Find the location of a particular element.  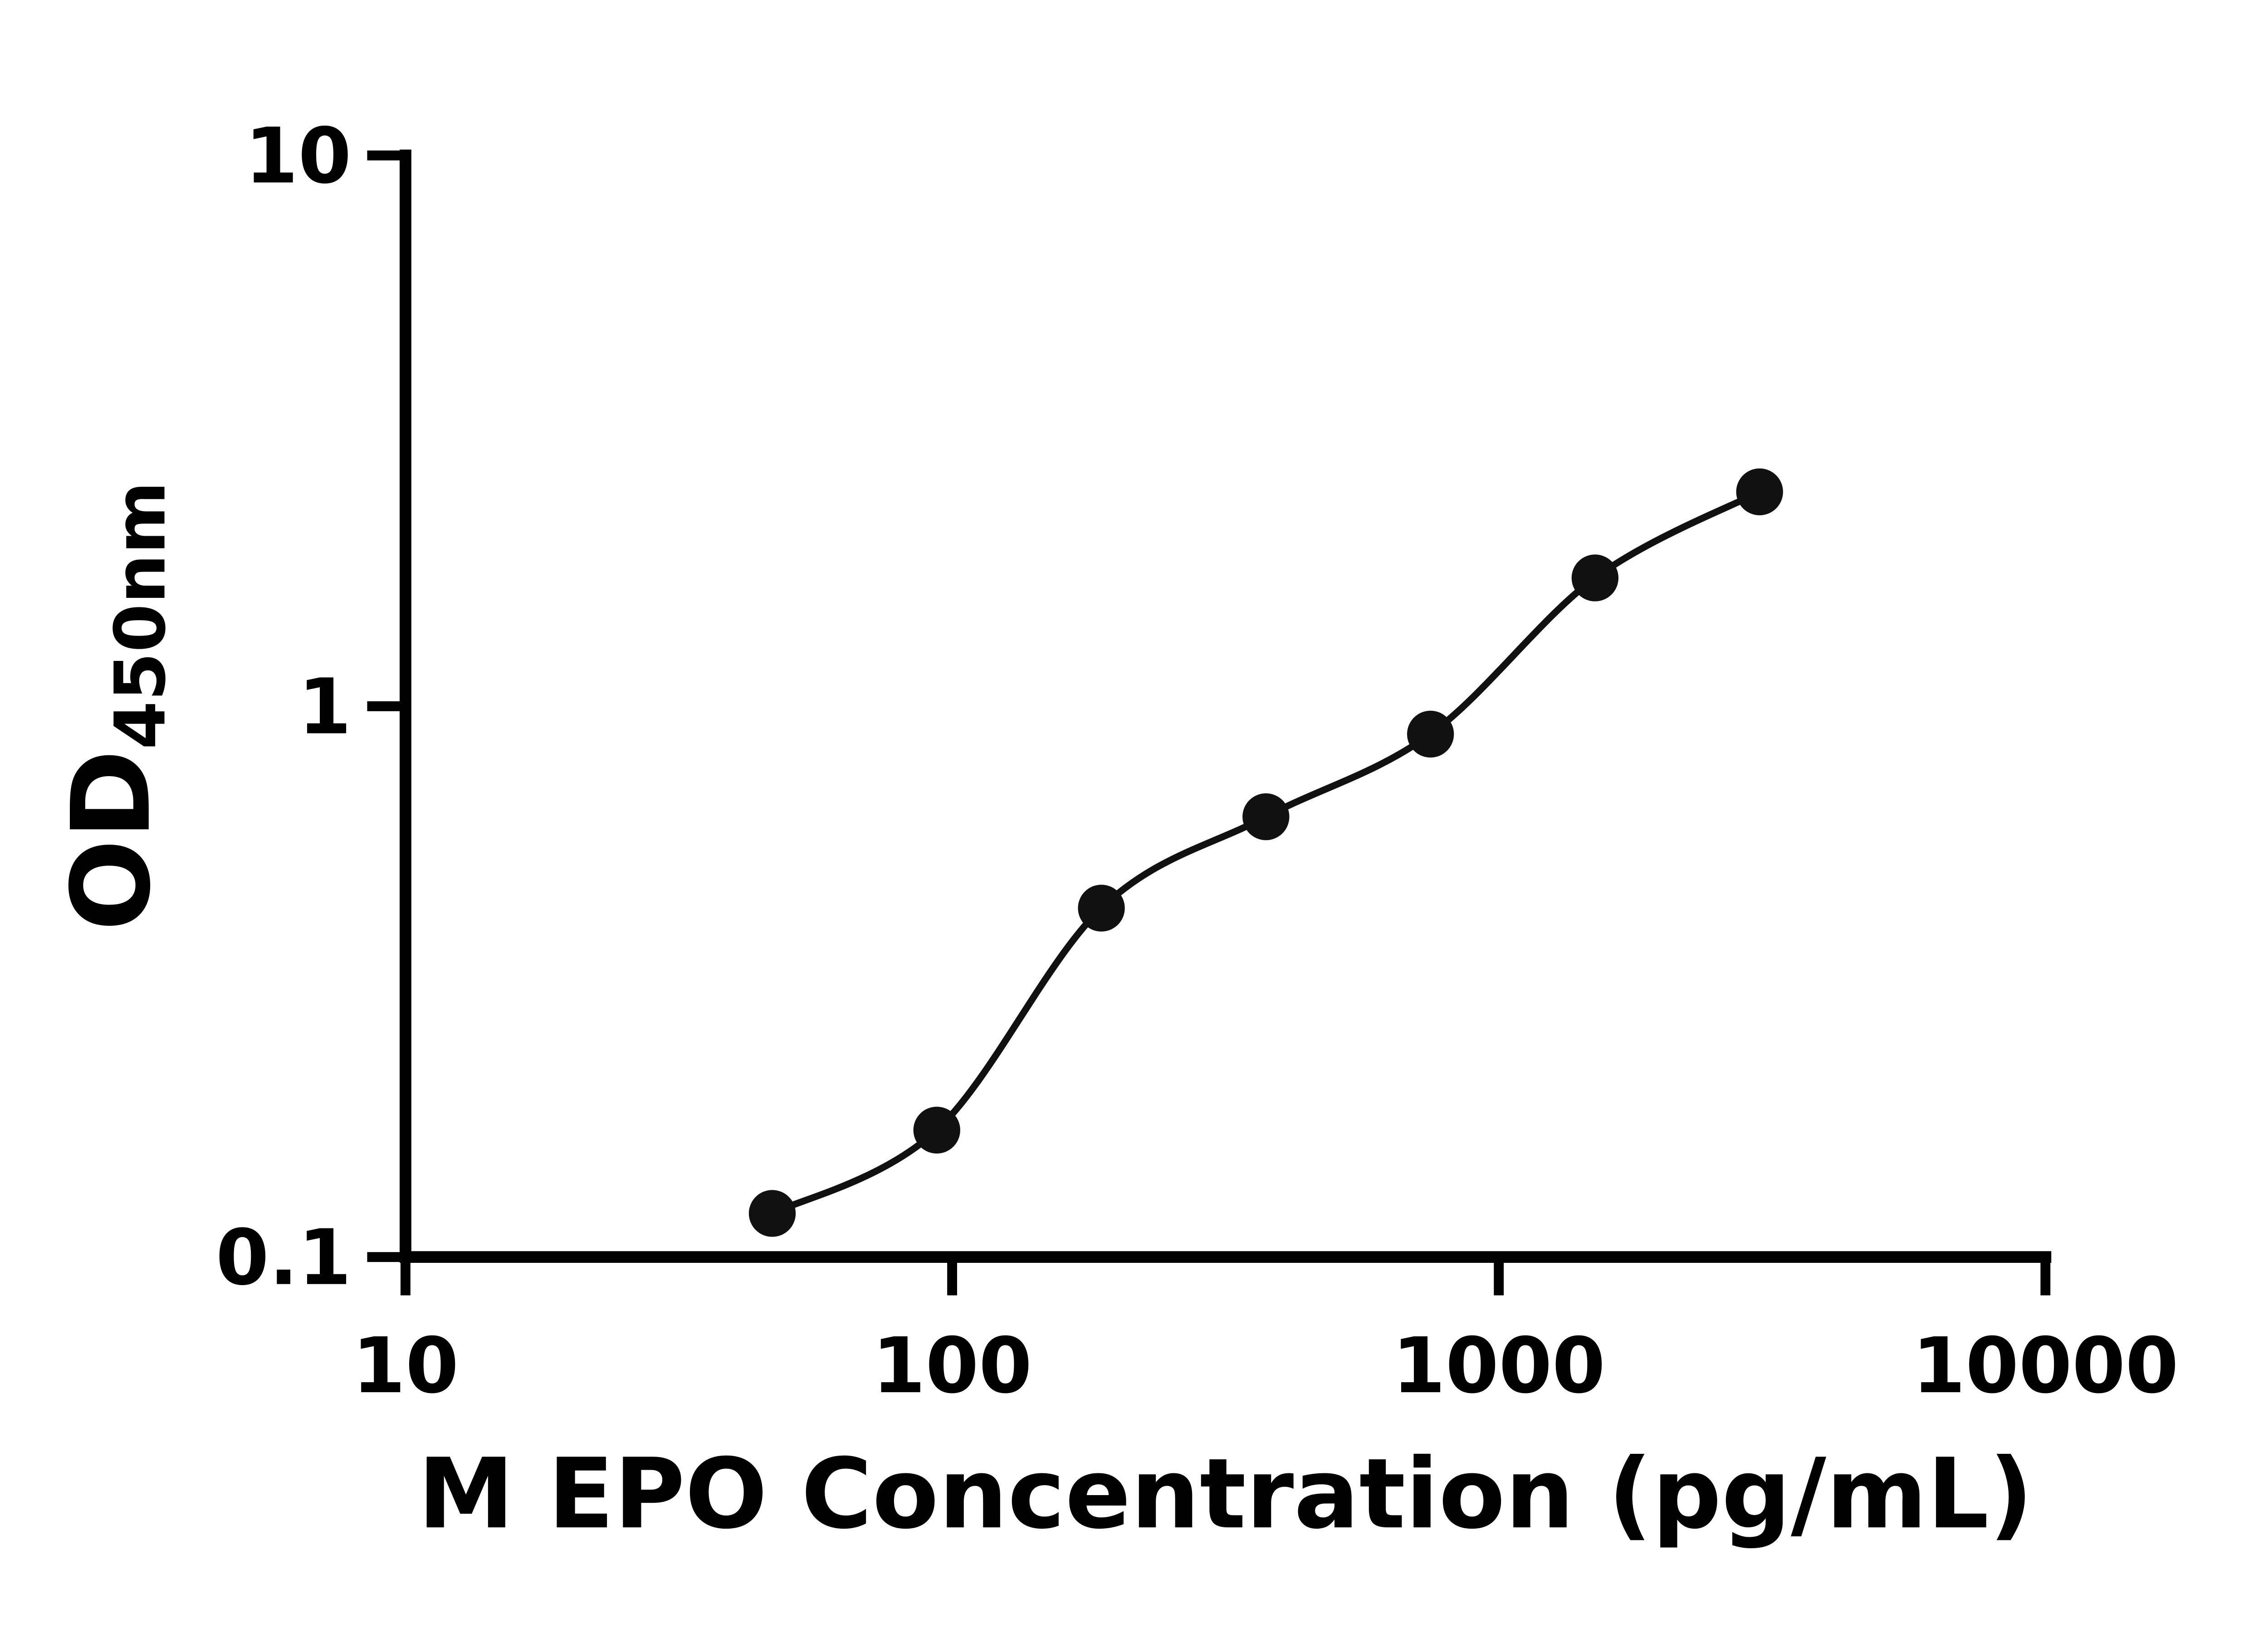

x-tick-label: 1000 is located at coordinates (1499, 1365).